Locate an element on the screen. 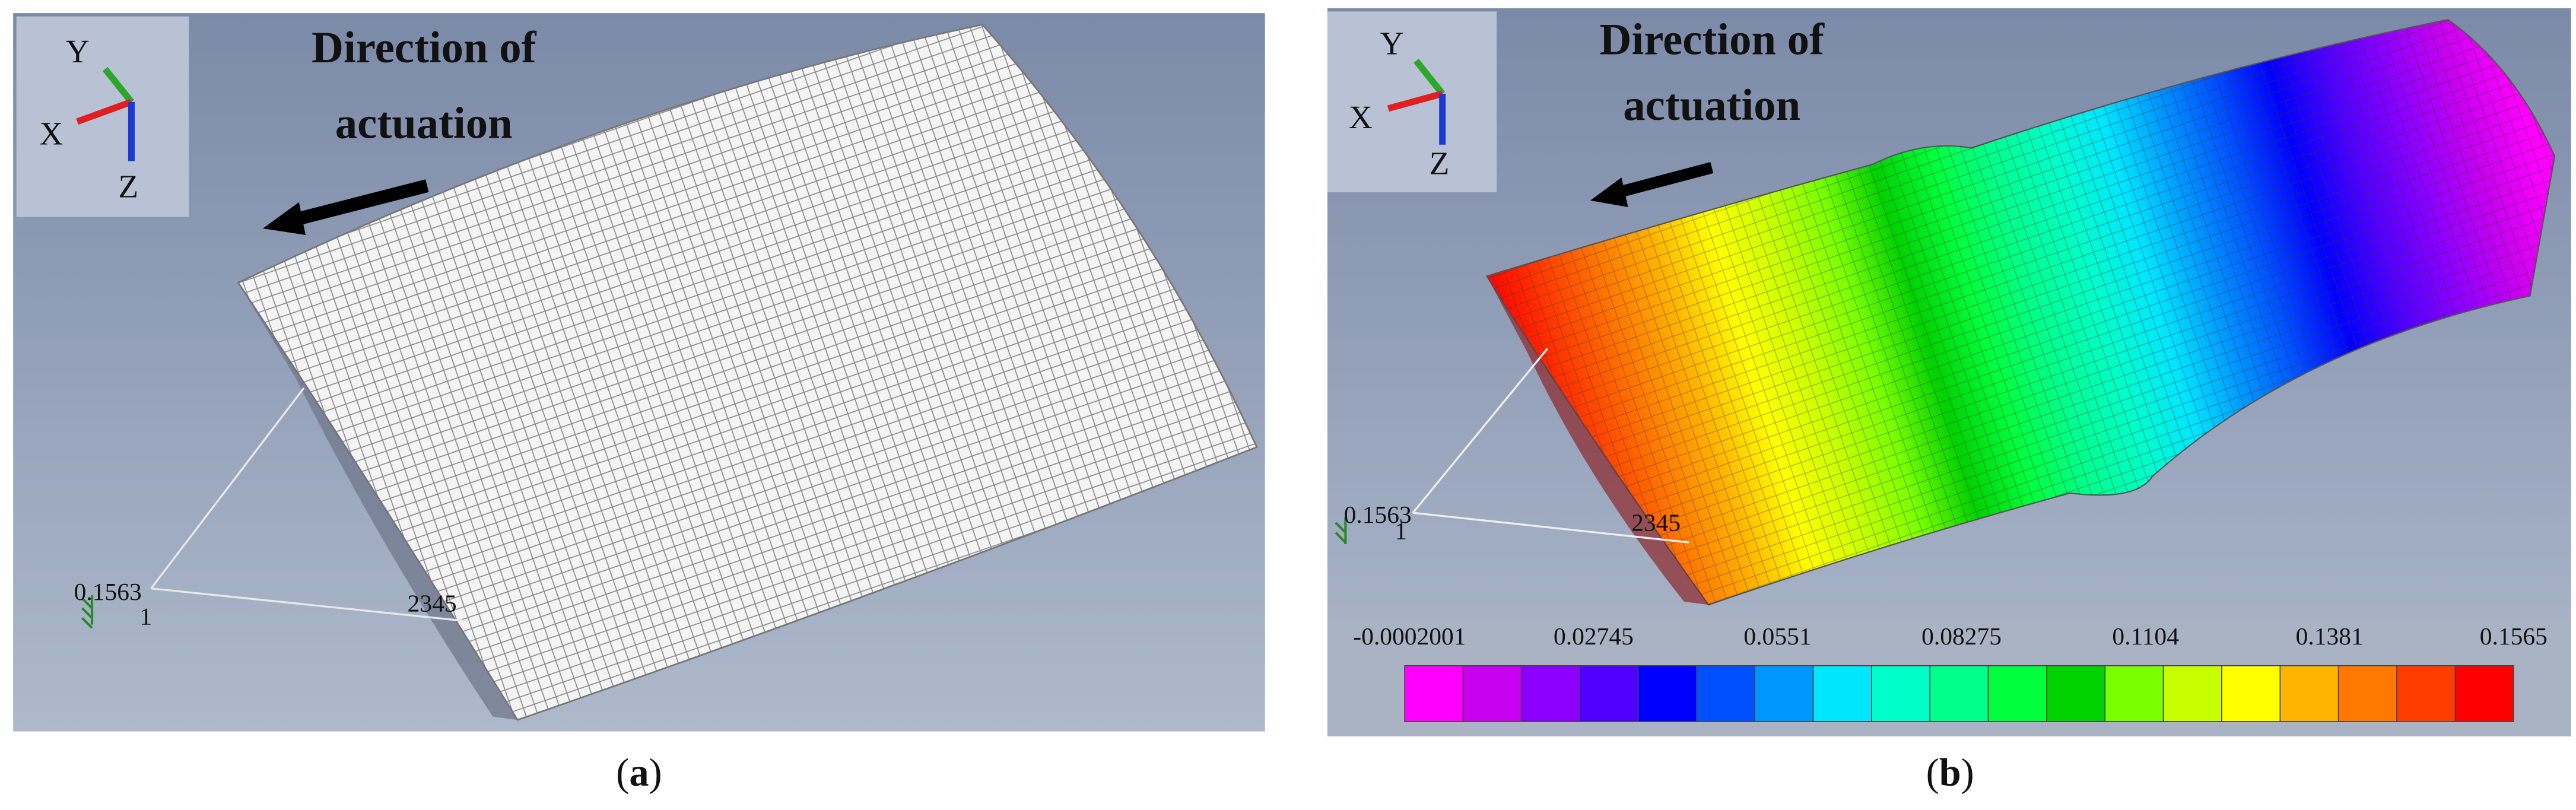 Image resolution: width=2576 pixels, height=810 pixels. caption-b: (b) is located at coordinates (1950, 773).